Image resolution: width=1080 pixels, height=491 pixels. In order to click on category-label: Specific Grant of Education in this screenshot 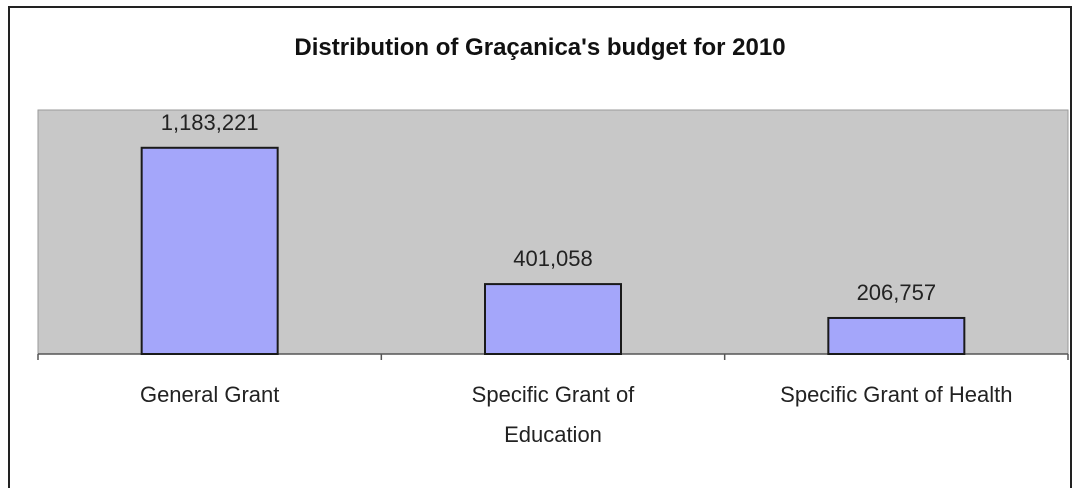, I will do `click(554, 414)`.